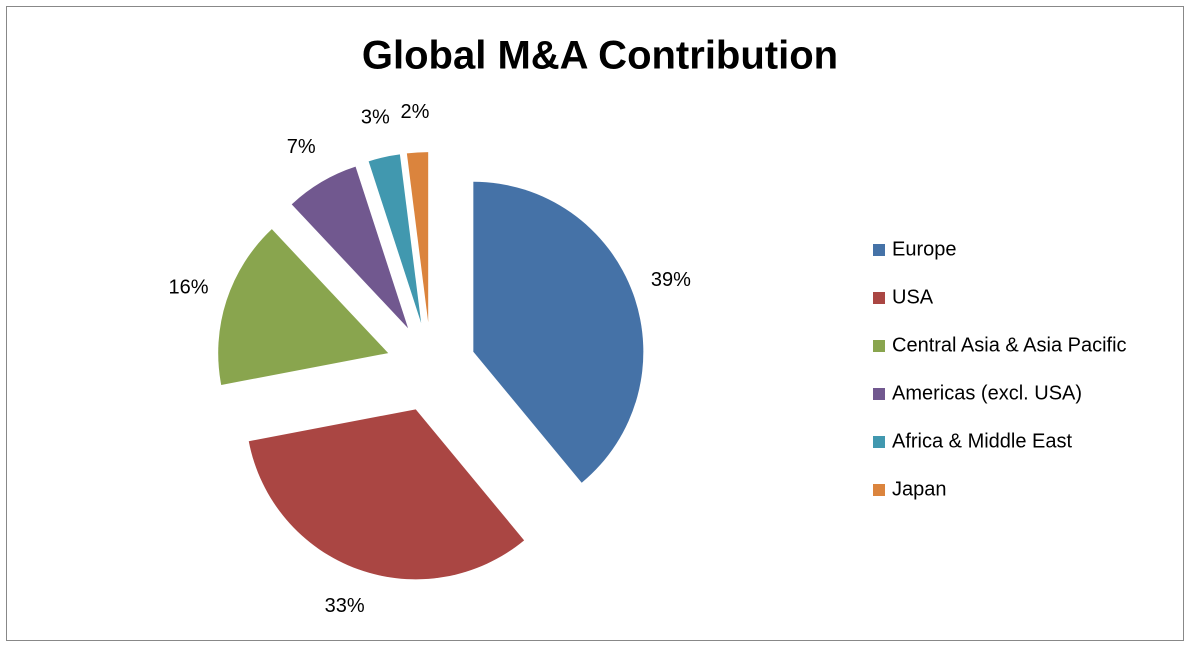 The image size is (1190, 648). Describe the element at coordinates (1009, 345) in the screenshot. I see `legend-label: Central Asia & Asia Pacific` at that location.